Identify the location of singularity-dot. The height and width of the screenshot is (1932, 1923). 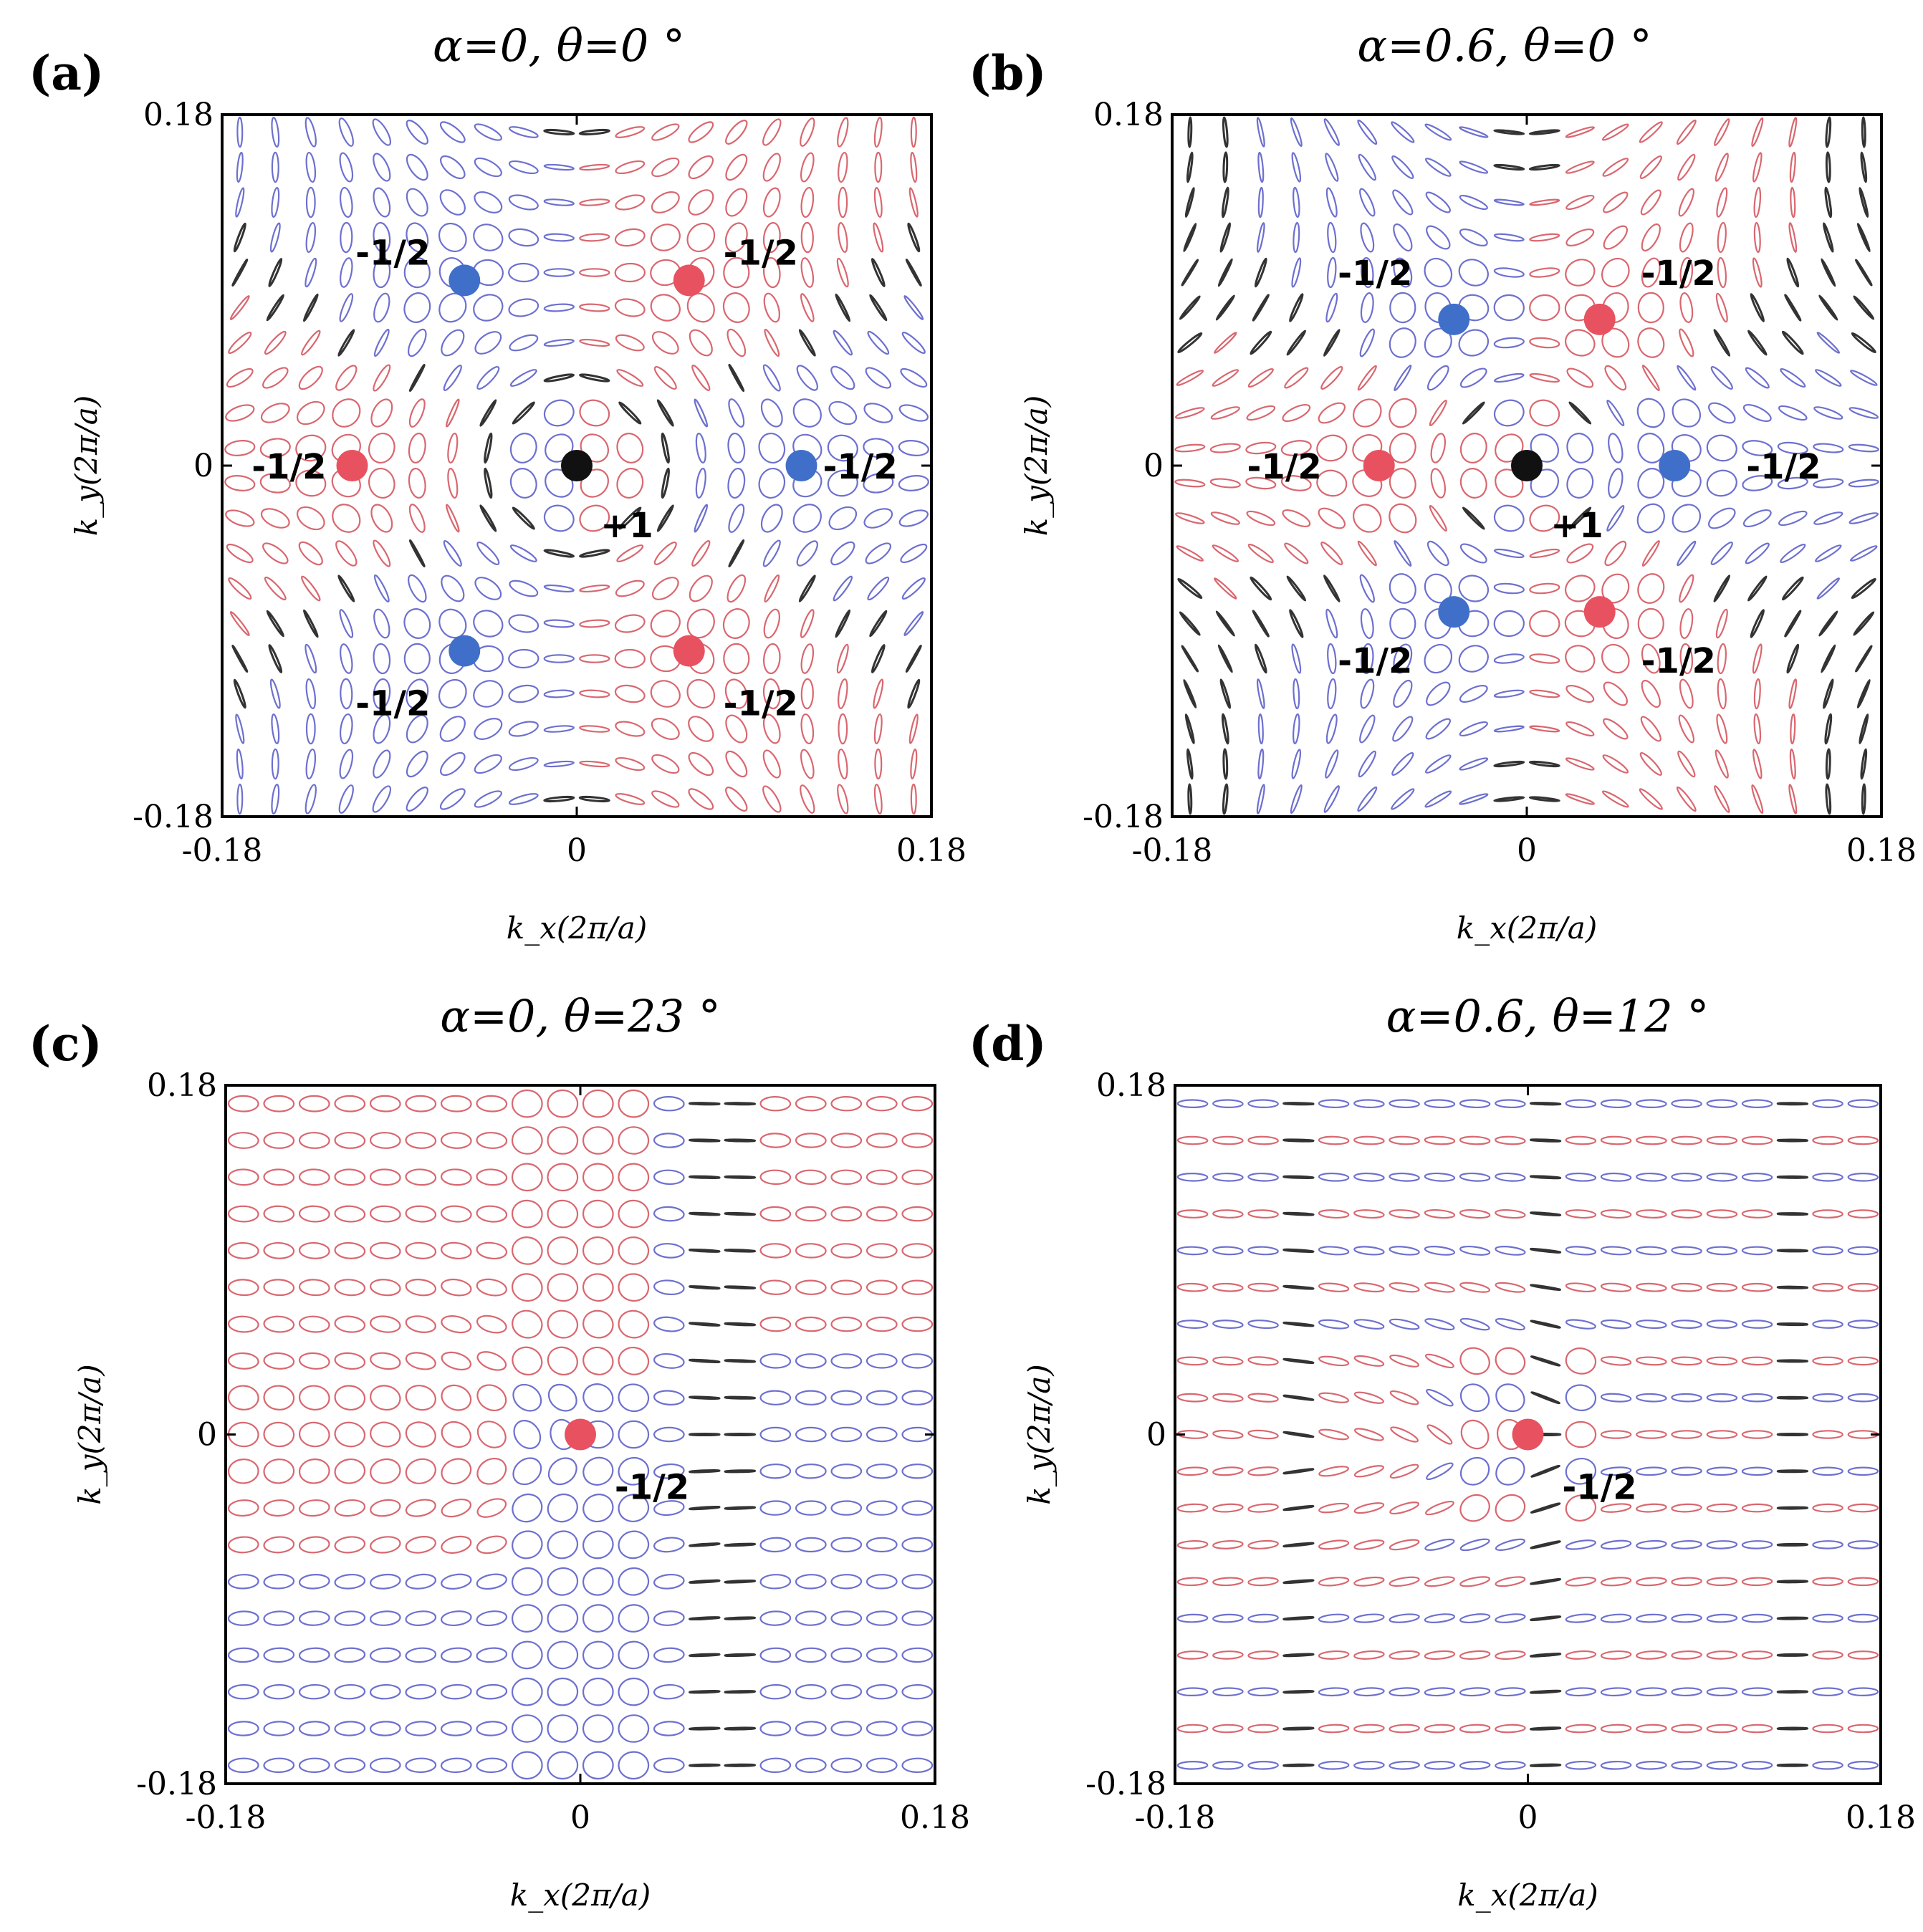
(577, 466).